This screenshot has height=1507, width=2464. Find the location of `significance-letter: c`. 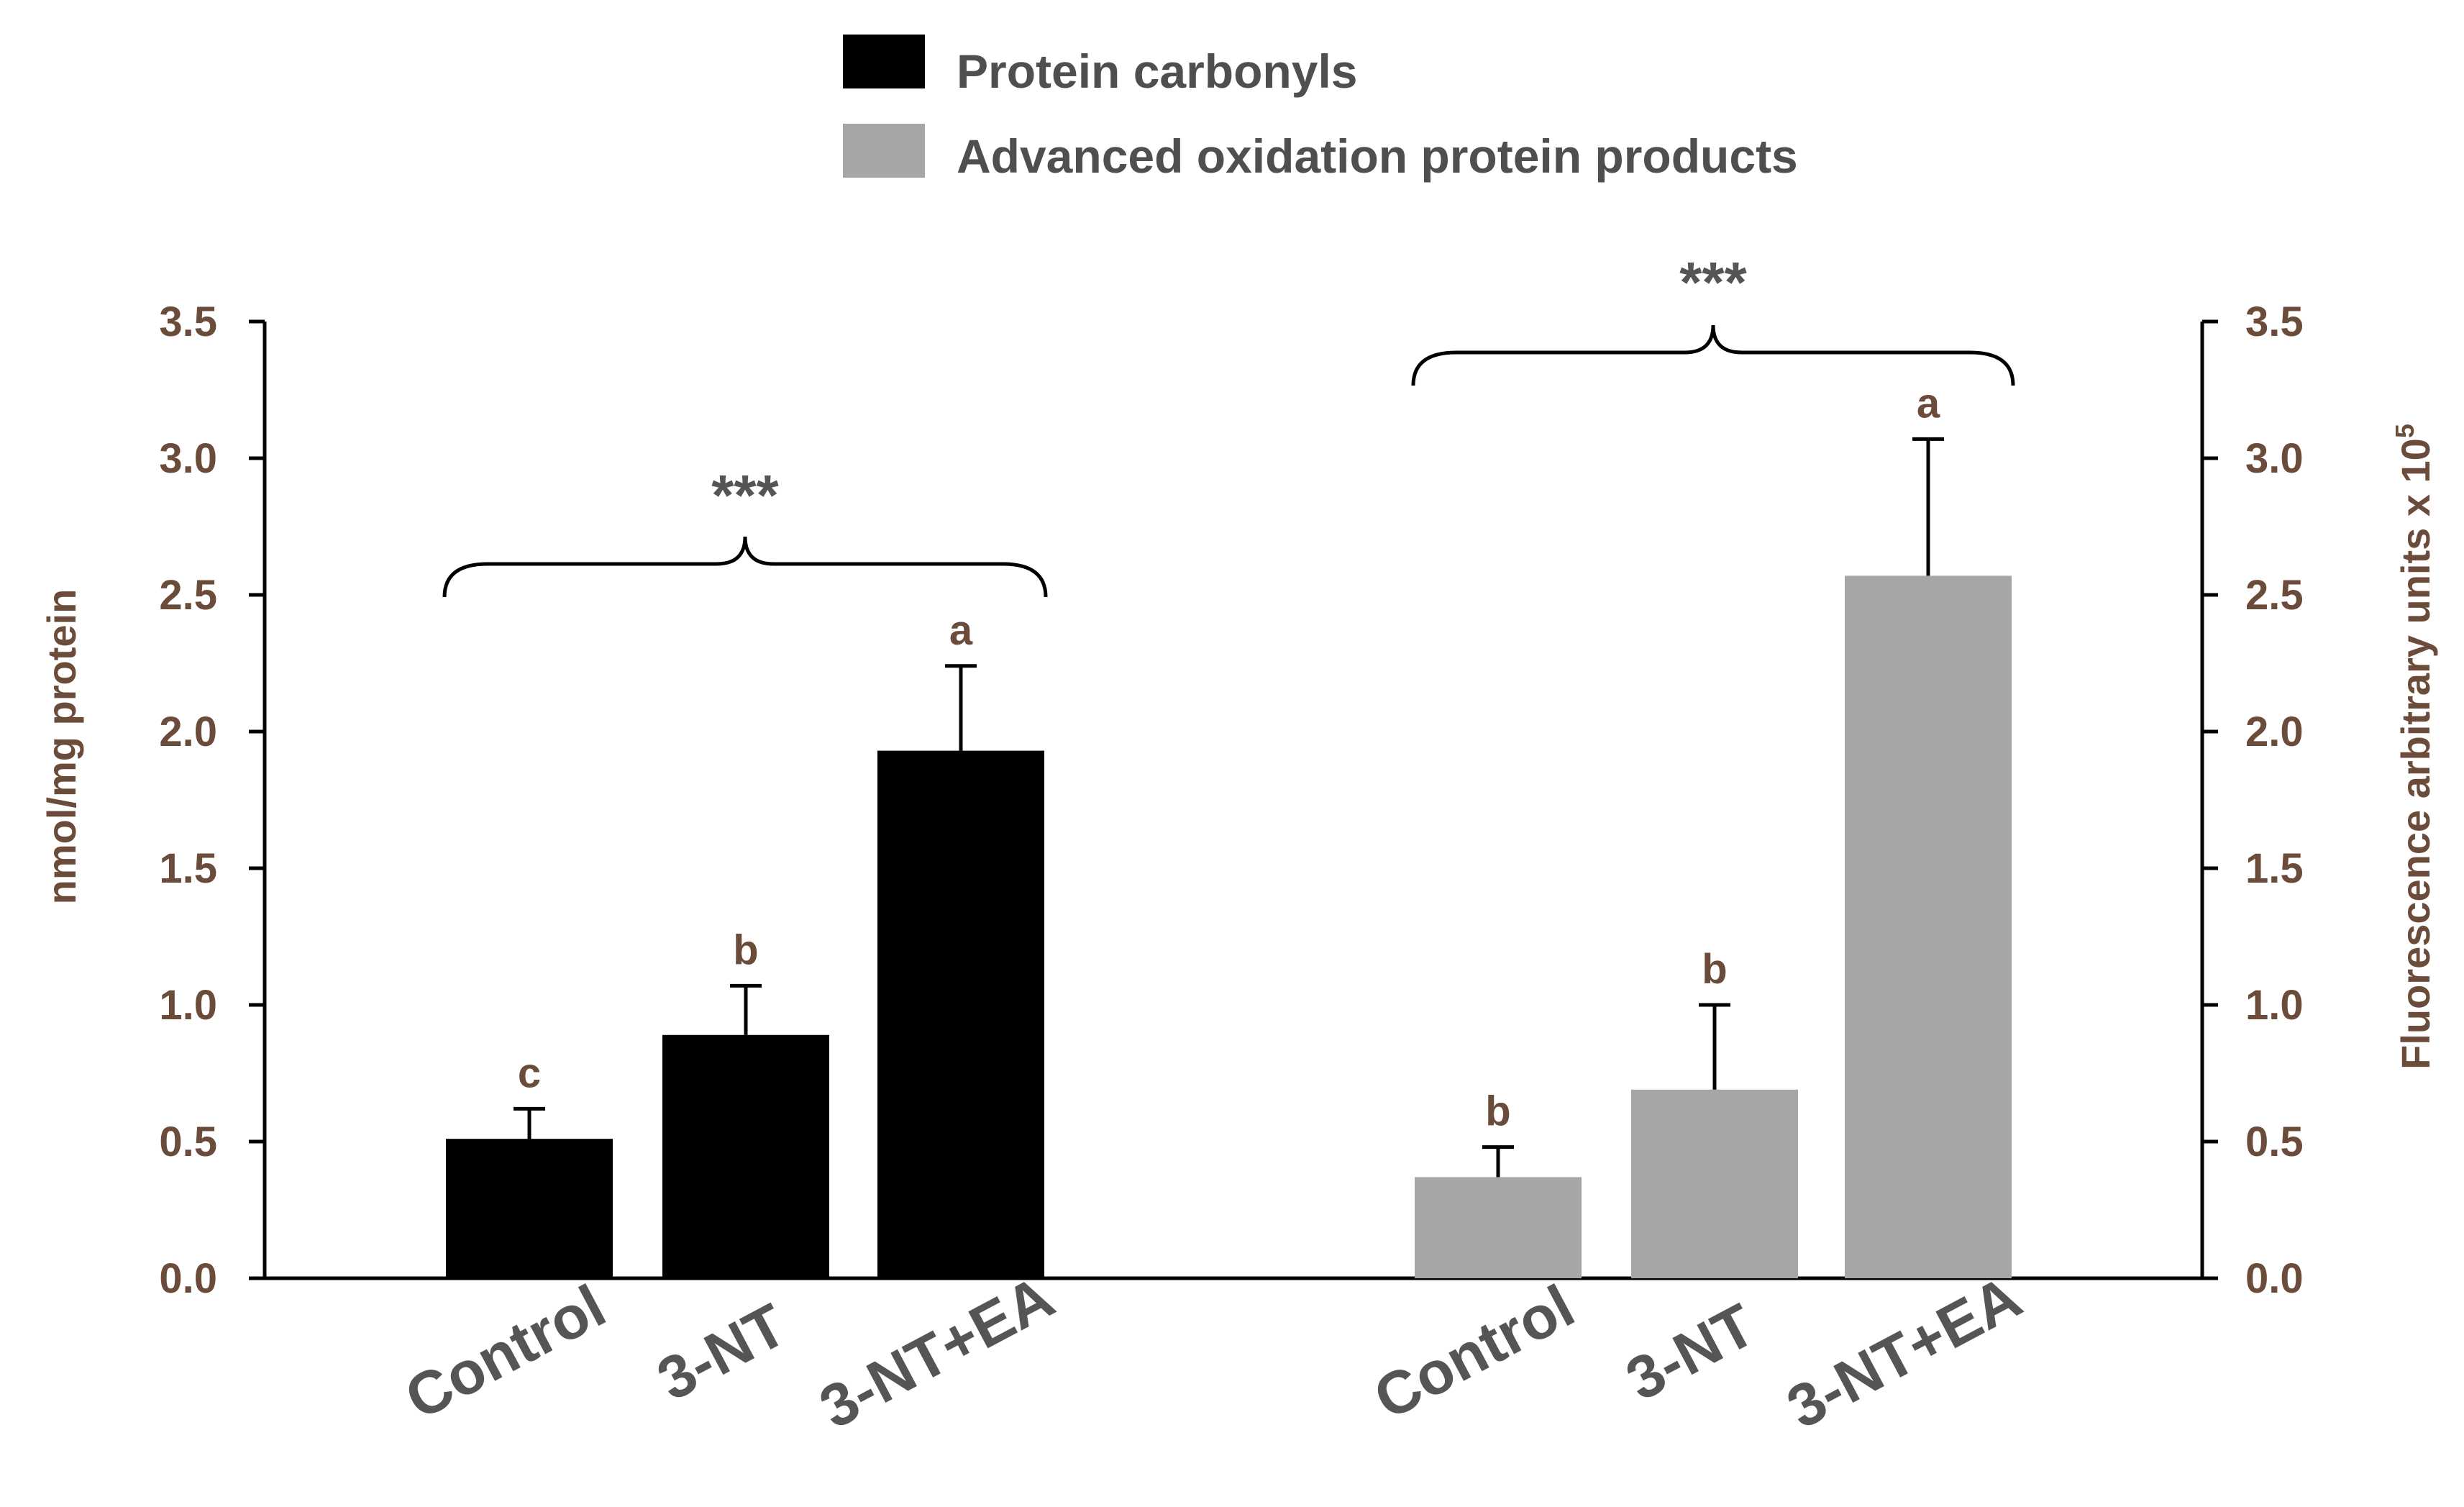

significance-letter: c is located at coordinates (529, 1073).